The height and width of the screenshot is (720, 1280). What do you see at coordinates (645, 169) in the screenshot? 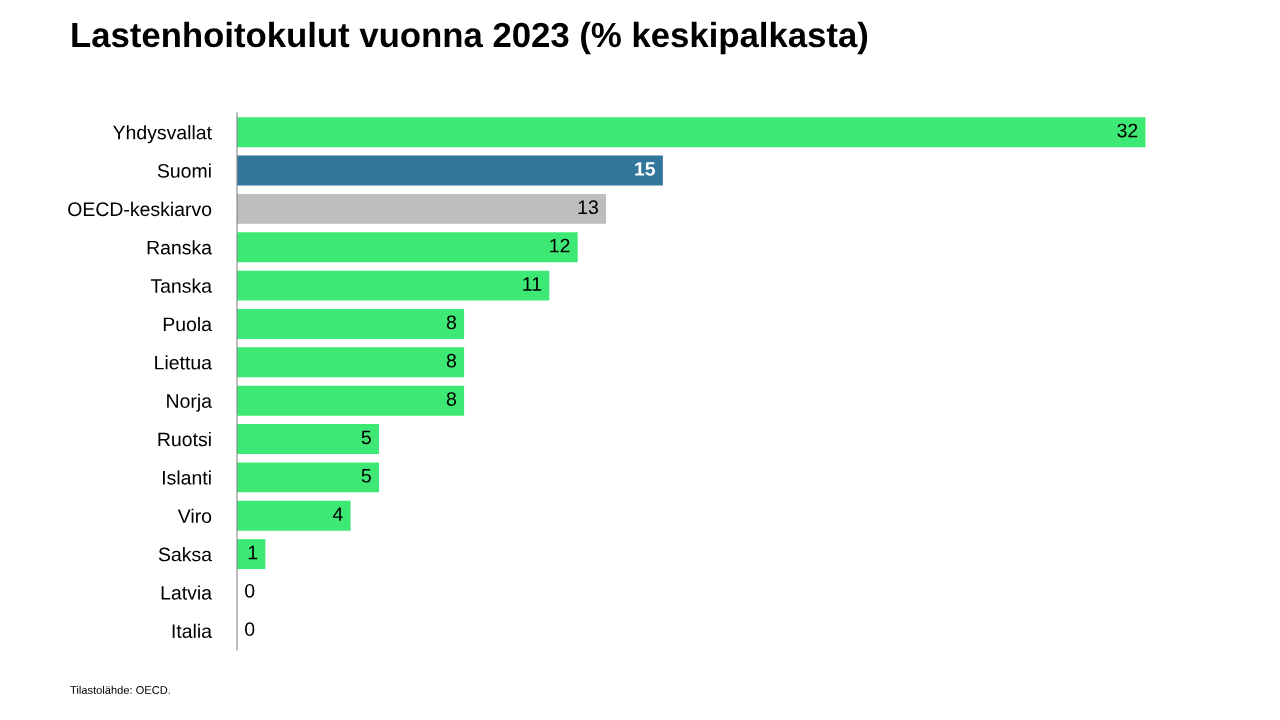
I see `data-label: 15` at bounding box center [645, 169].